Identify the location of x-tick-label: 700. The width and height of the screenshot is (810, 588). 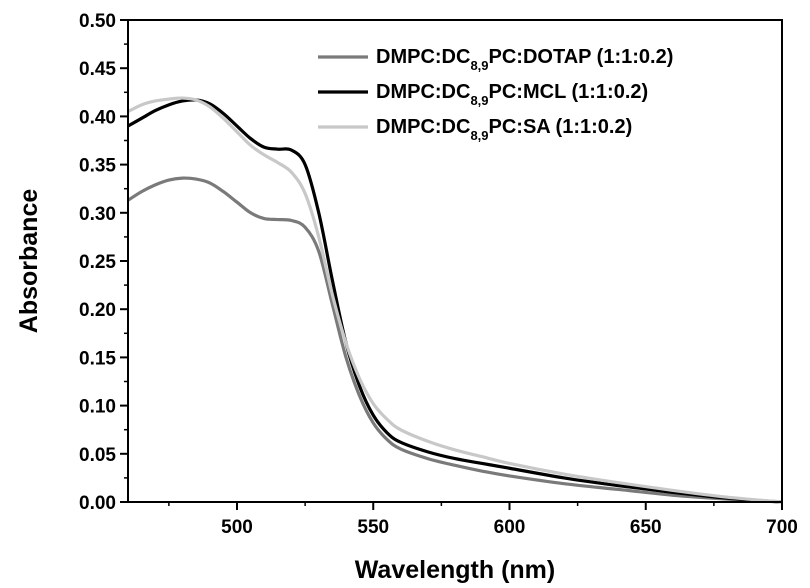
(782, 527).